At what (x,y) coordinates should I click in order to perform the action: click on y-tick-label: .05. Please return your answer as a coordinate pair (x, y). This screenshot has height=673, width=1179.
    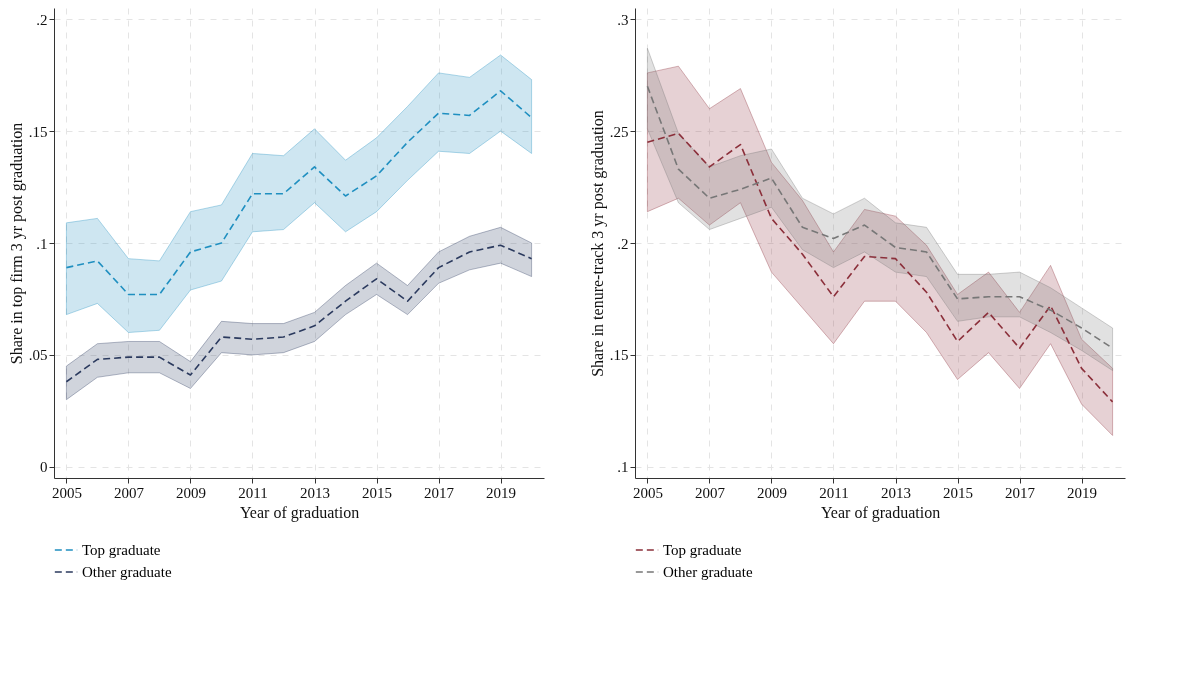
    Looking at the image, I should click on (38, 355).